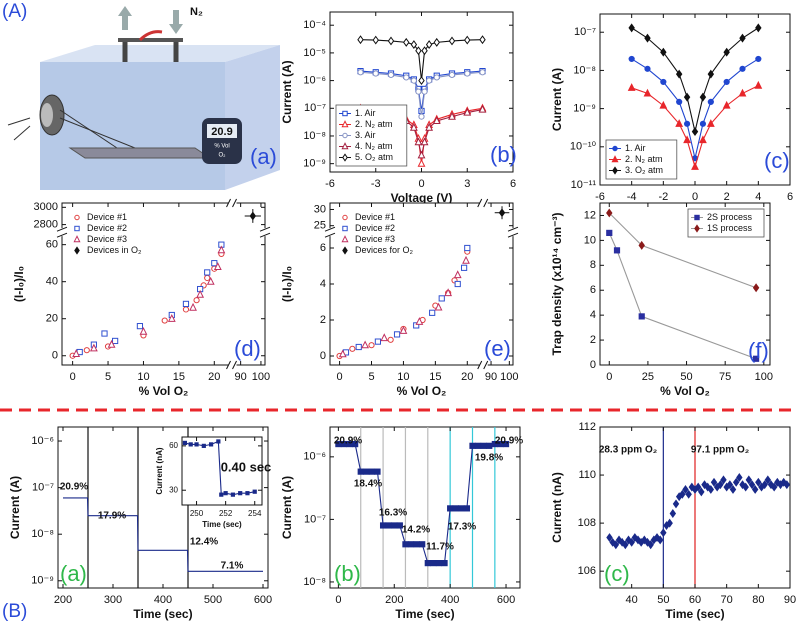  What do you see at coordinates (55, 356) in the screenshot?
I see `y-tick-label: 0` at bounding box center [55, 356].